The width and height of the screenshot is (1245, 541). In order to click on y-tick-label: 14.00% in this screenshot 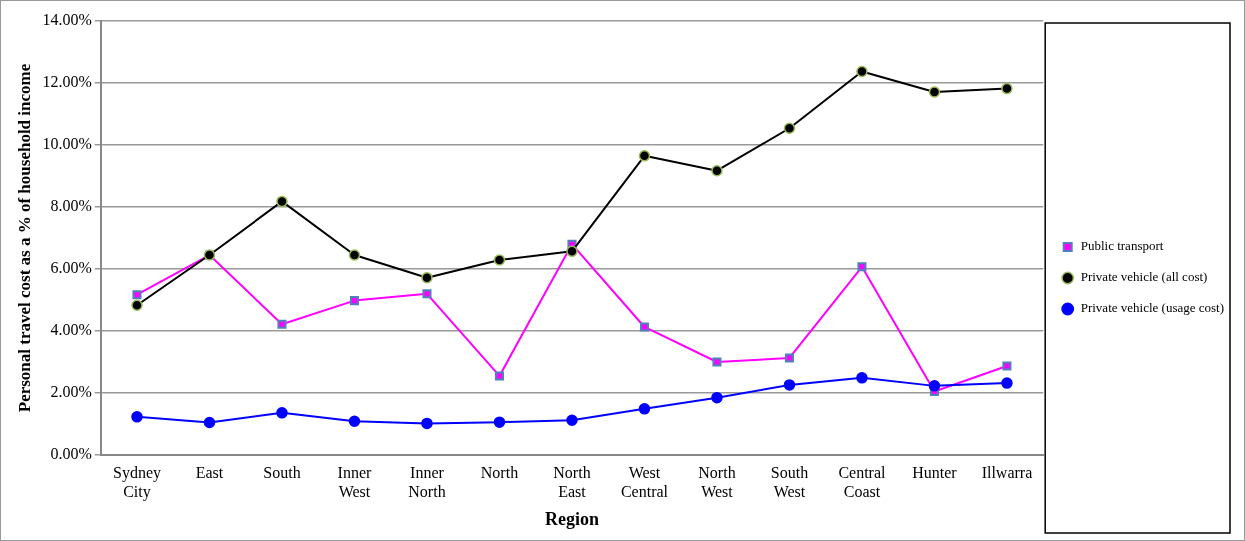, I will do `click(67, 20)`.